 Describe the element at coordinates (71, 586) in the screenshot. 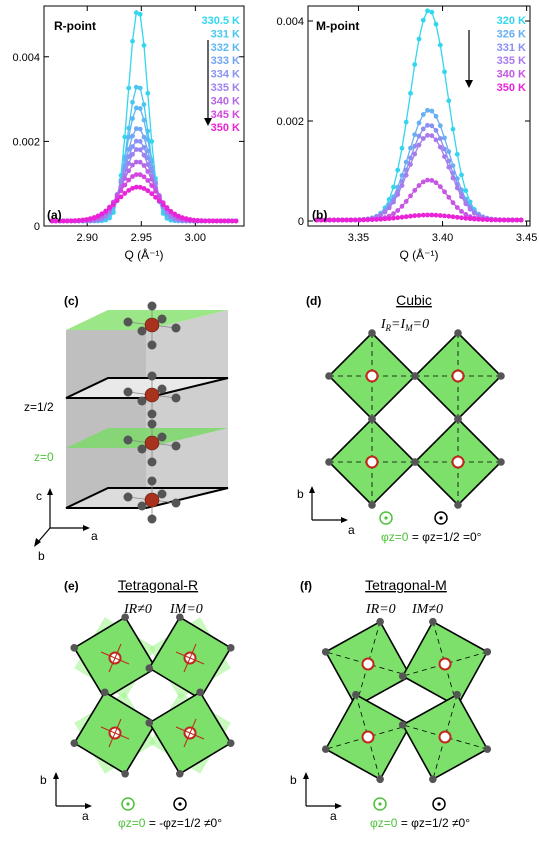

I see `panel-label-e: (e)` at that location.